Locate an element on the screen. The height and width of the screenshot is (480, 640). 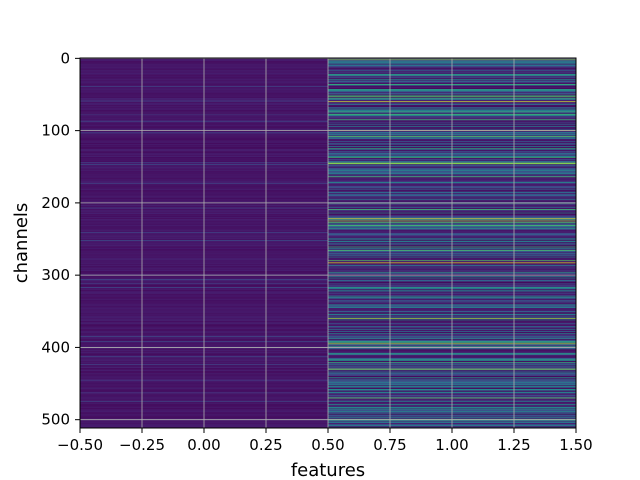
x-tick-label: 1.50 is located at coordinates (575, 445).